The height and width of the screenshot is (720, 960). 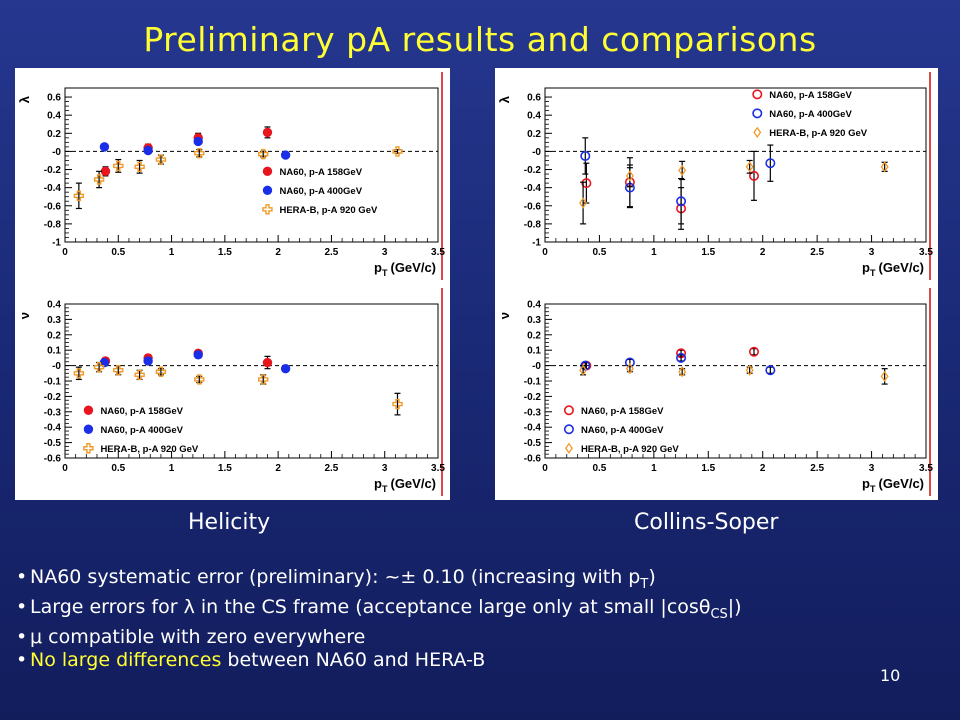 I want to click on x-tick-label: 0.5, so click(x=599, y=468).